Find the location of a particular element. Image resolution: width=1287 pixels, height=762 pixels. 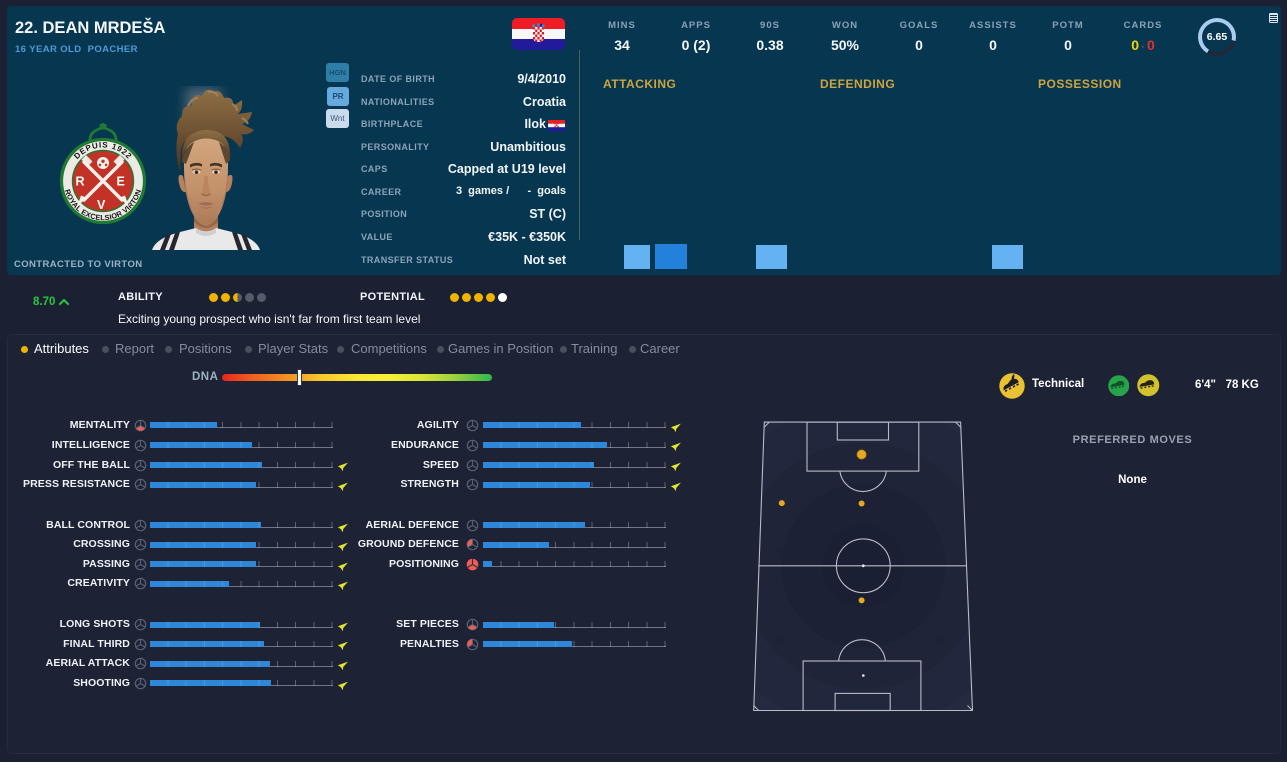

svg-text: R is located at coordinates (80, 182).